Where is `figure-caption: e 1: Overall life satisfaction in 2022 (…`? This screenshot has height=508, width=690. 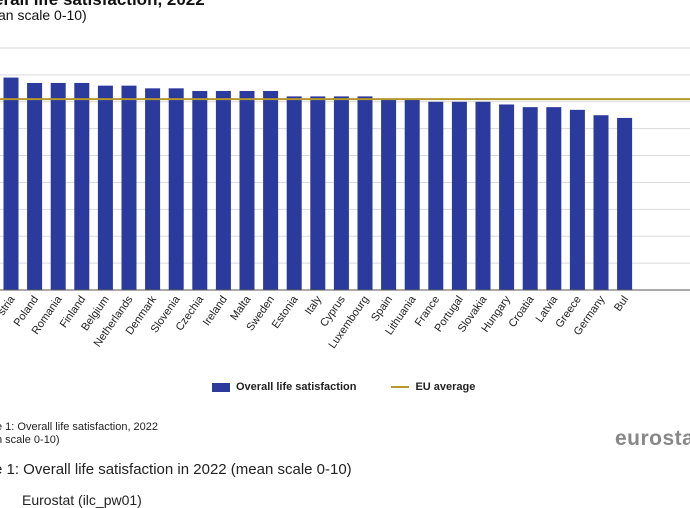 figure-caption: e 1: Overall life satisfaction in 2022 (… is located at coordinates (176, 469).